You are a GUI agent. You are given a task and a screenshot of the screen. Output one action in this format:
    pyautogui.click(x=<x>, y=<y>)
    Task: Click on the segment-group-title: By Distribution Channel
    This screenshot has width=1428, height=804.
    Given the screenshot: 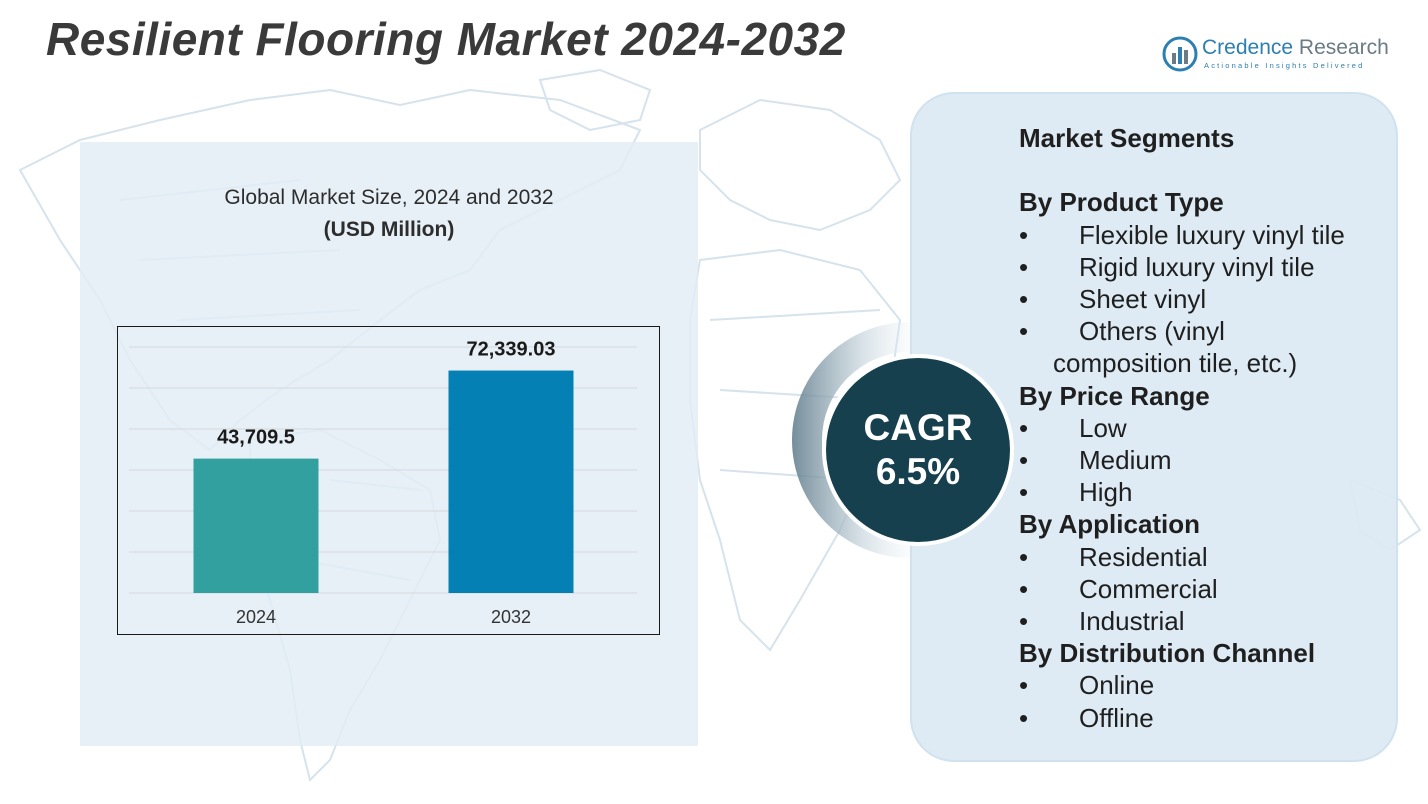 What is the action you would take?
    pyautogui.click(x=1167, y=653)
    